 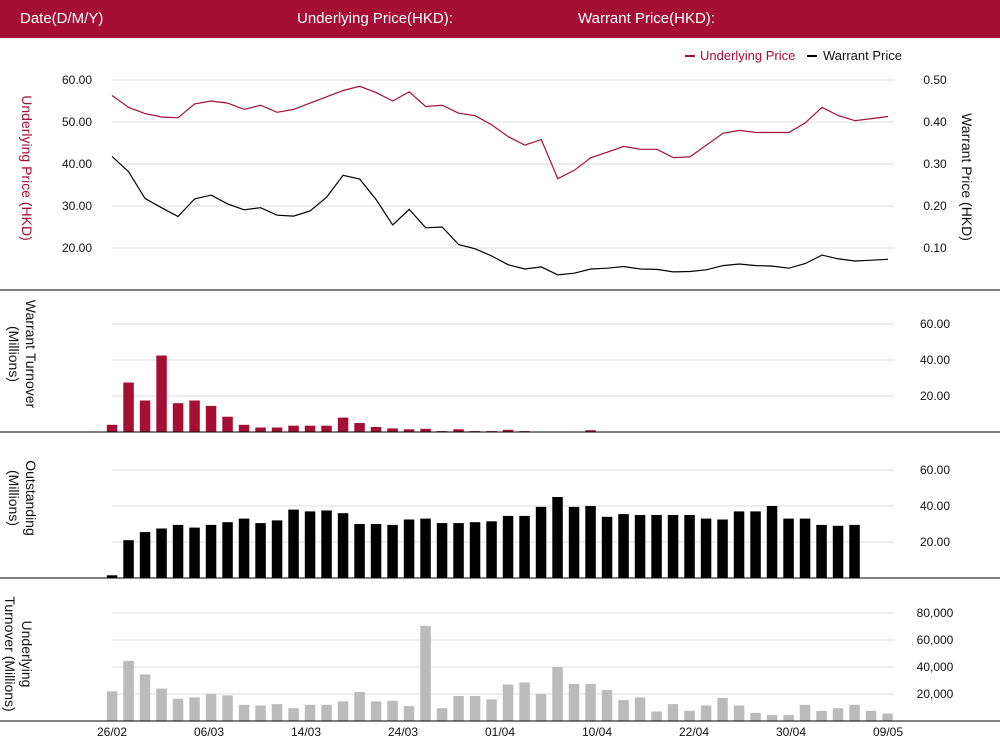 I want to click on y-left-axis-title: Underlying Price (HKD), so click(x=27, y=167).